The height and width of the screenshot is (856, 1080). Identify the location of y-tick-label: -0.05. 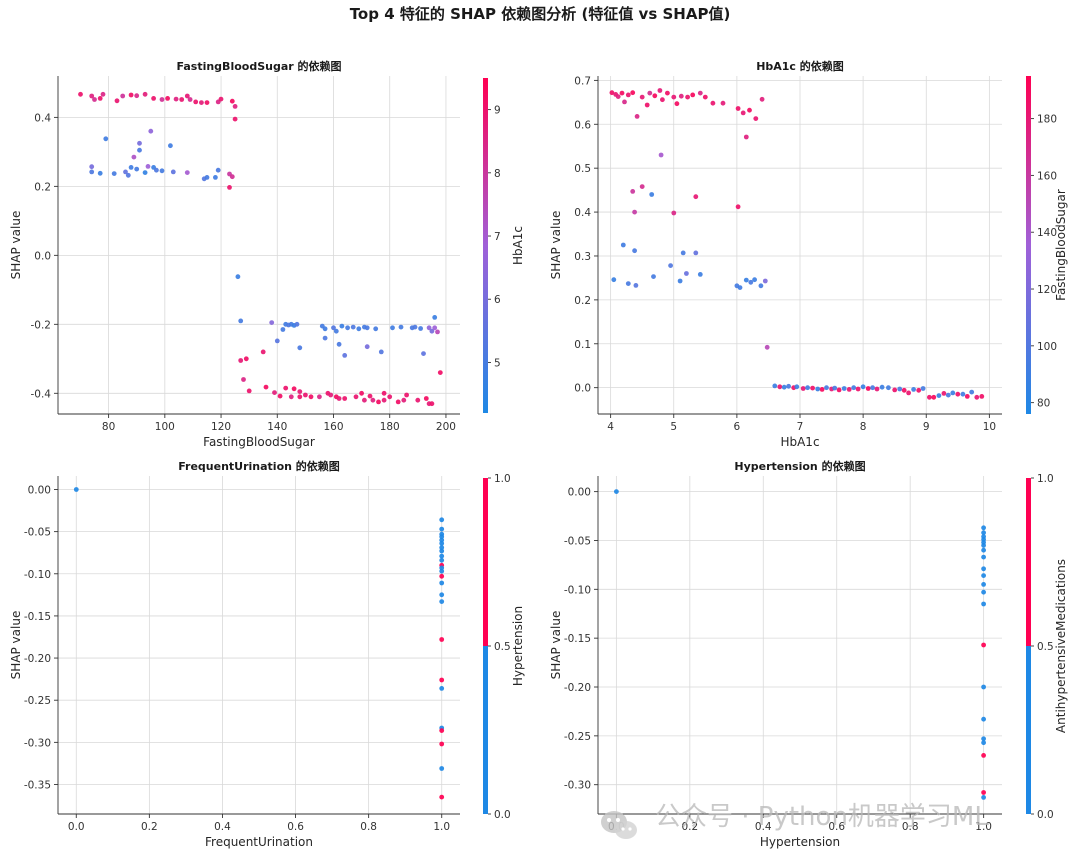
(577, 541).